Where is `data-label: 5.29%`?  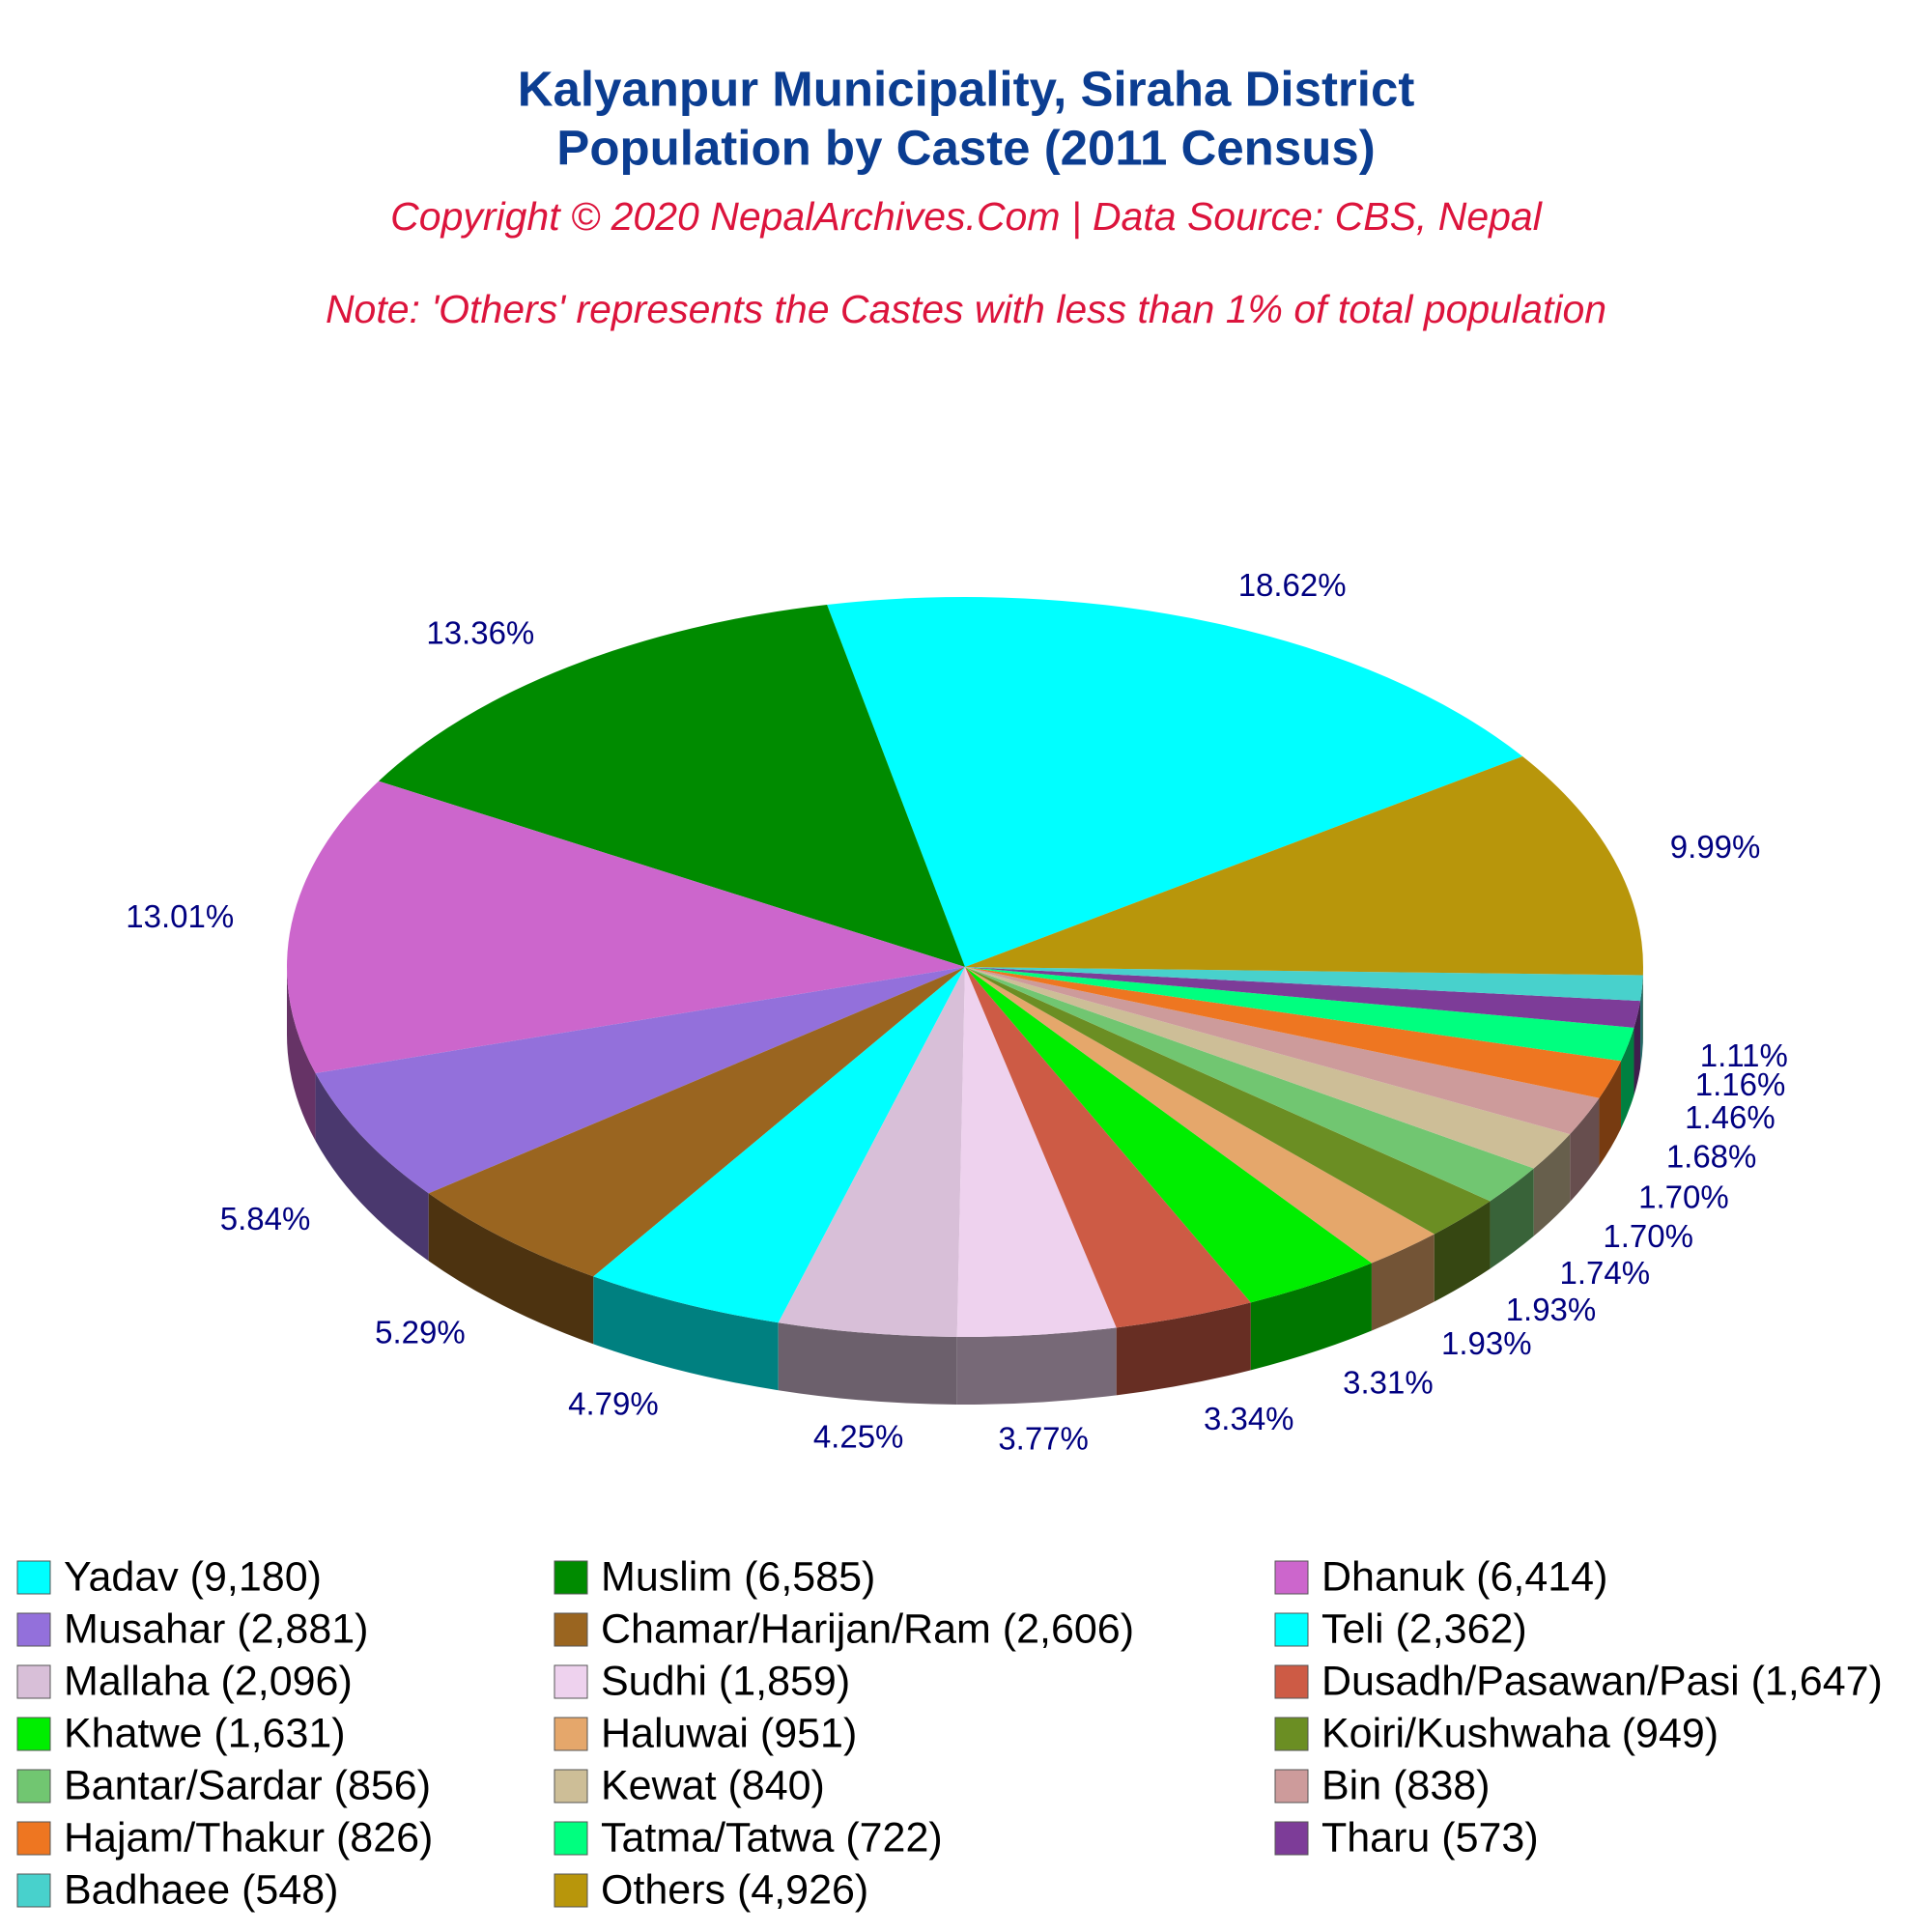 data-label: 5.29% is located at coordinates (420, 1332).